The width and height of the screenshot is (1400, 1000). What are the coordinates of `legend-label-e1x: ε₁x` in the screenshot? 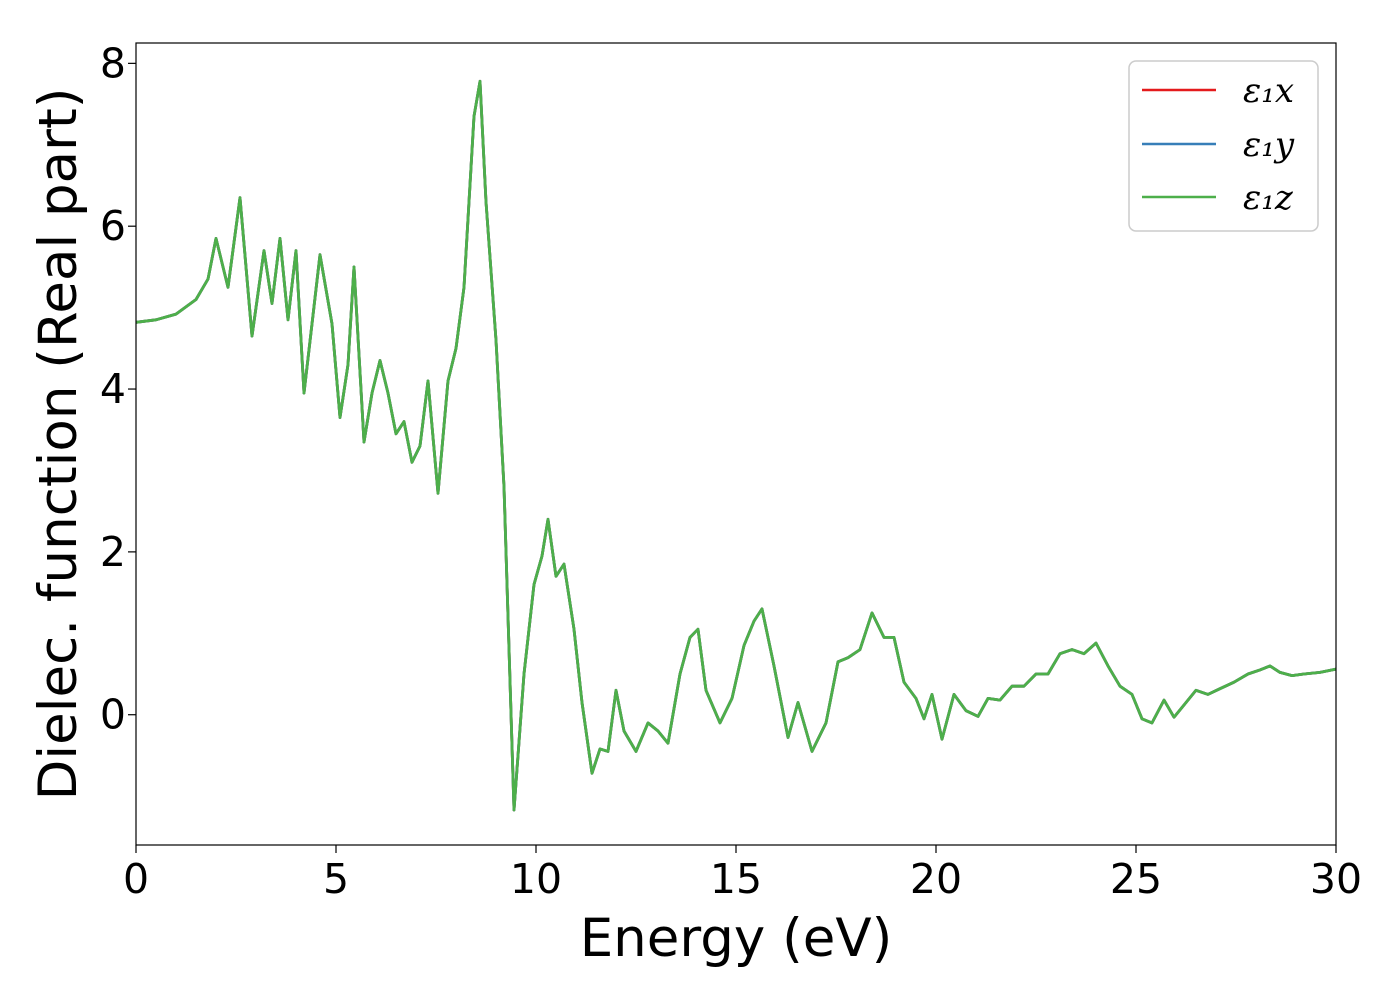 It's located at (1268, 91).